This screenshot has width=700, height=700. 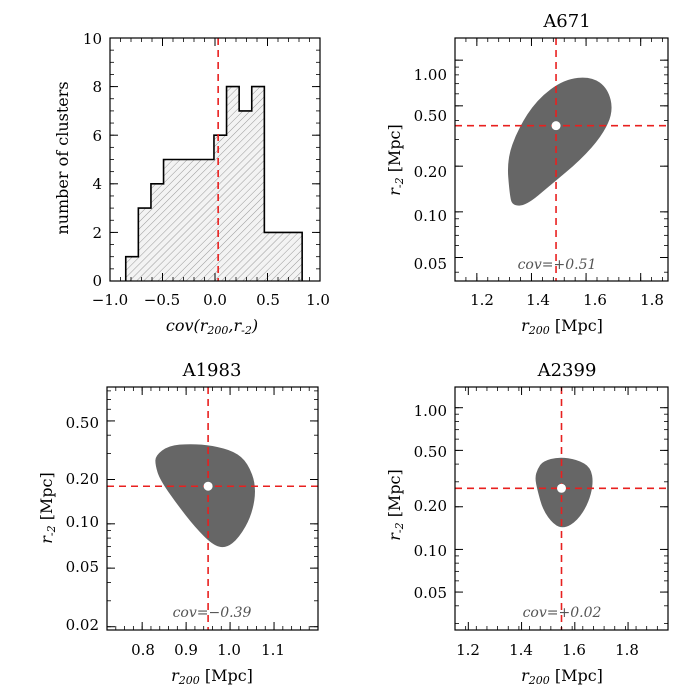 I want to click on histogram-y-tick-labels: 0 2 4 6 8 10, so click(x=92, y=160).